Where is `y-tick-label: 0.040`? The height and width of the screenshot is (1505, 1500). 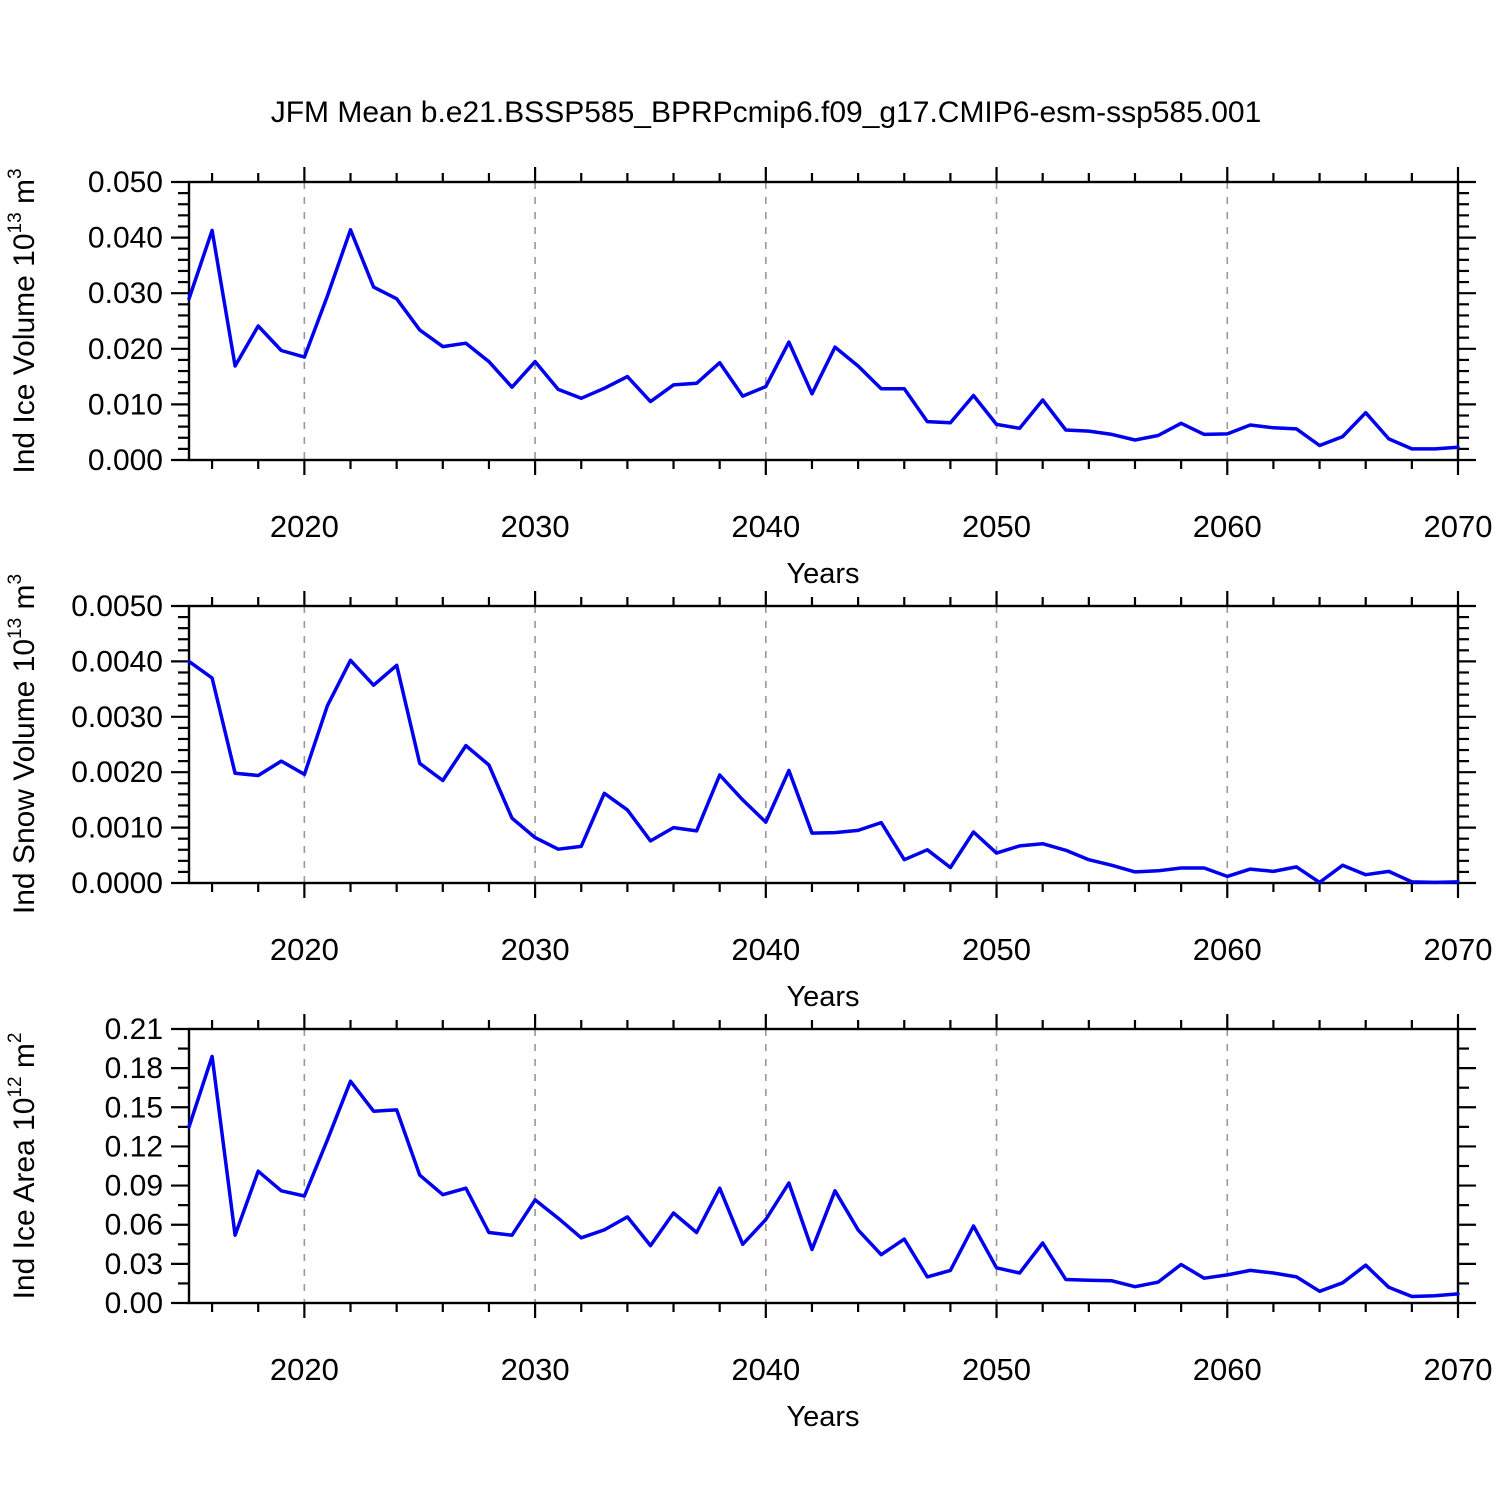 y-tick-label: 0.040 is located at coordinates (125, 238).